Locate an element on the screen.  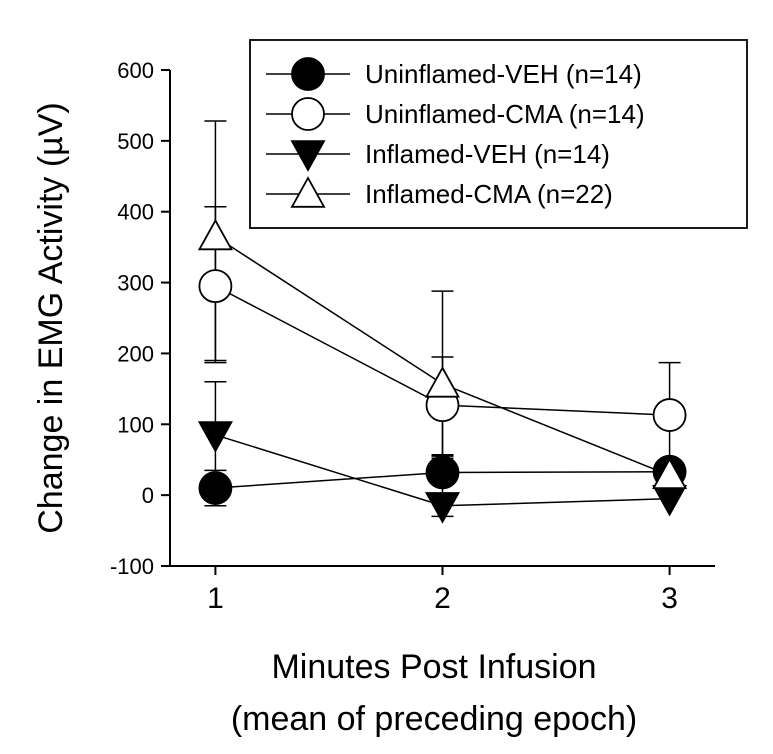
legend-label: Uninflamed-VEH (n=14) is located at coordinates (503, 74).